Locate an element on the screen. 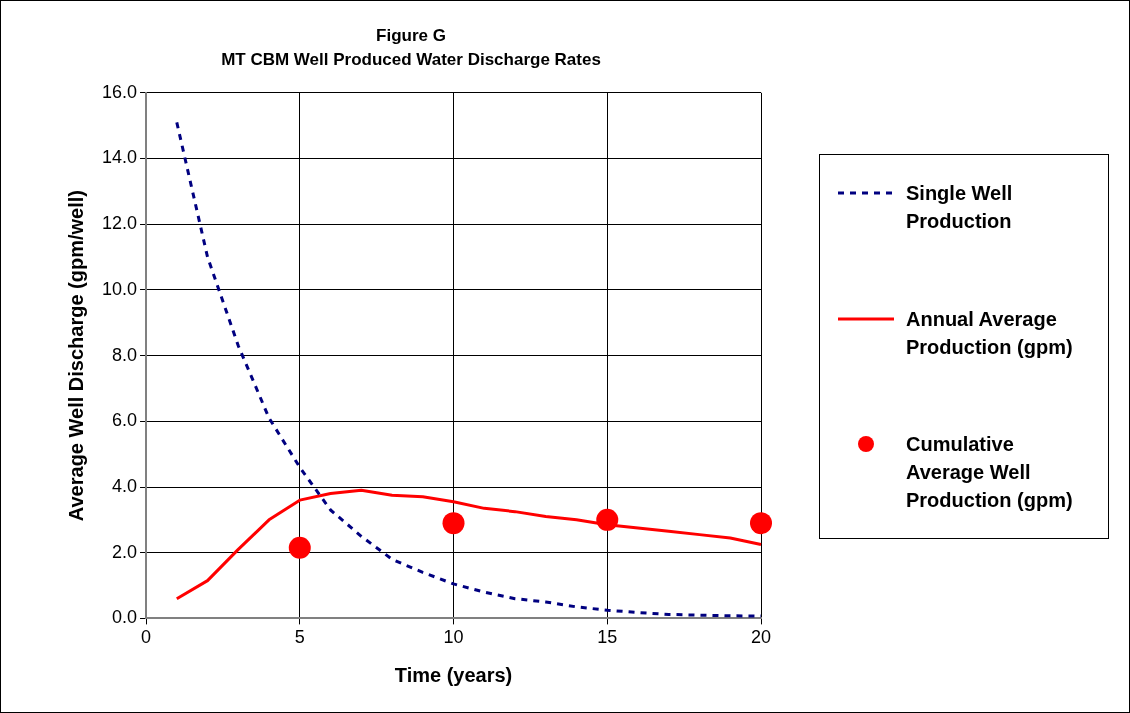 Image resolution: width=1130 pixels, height=713 pixels. y-tick-label: 2.0 is located at coordinates (125, 551).